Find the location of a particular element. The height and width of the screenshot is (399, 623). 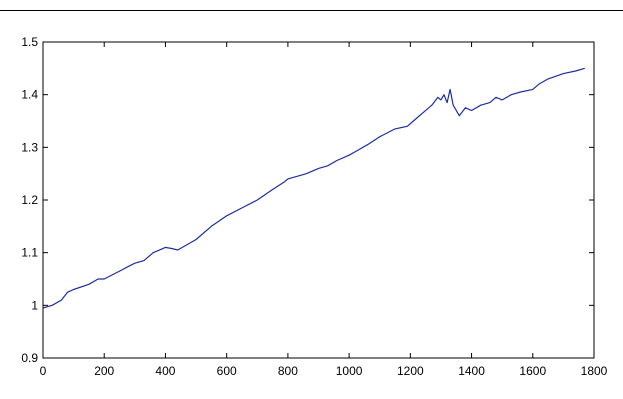

x-tick-label: 200 is located at coordinates (104, 371).